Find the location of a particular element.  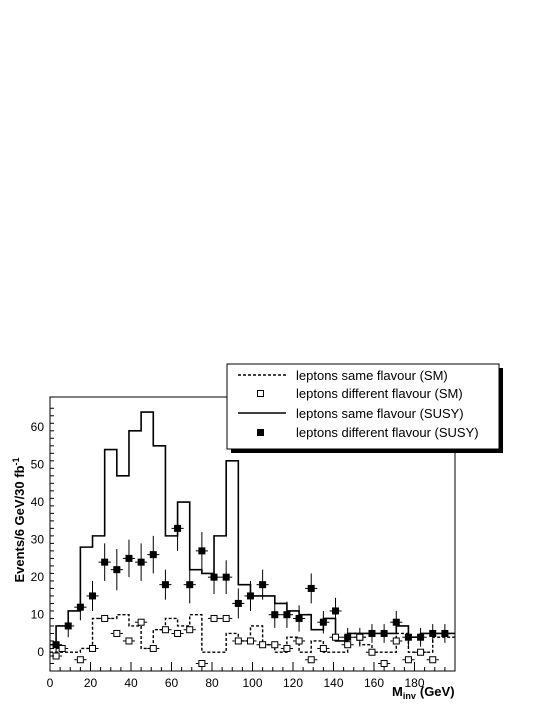

x-tick-label: 180 is located at coordinates (414, 683).